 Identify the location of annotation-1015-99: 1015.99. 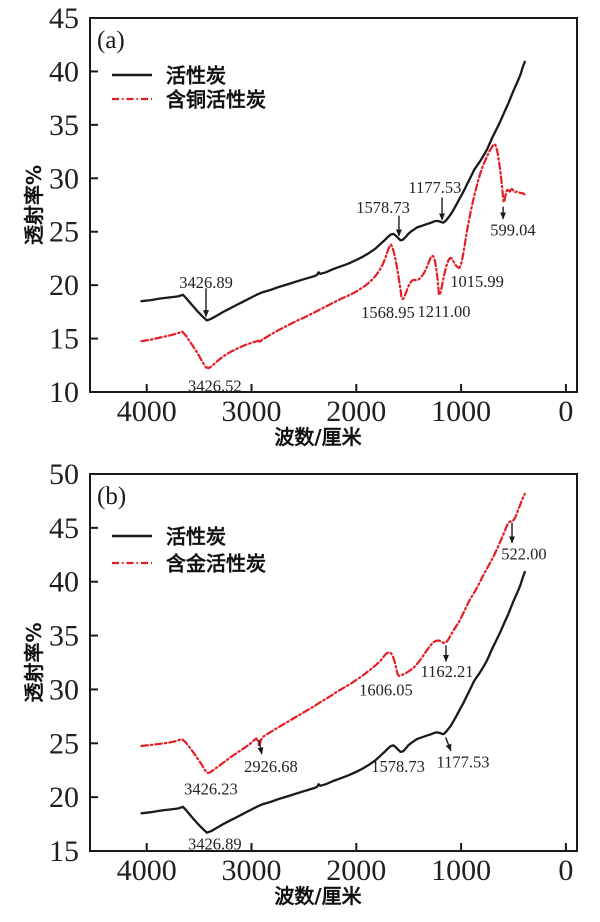
(477, 281).